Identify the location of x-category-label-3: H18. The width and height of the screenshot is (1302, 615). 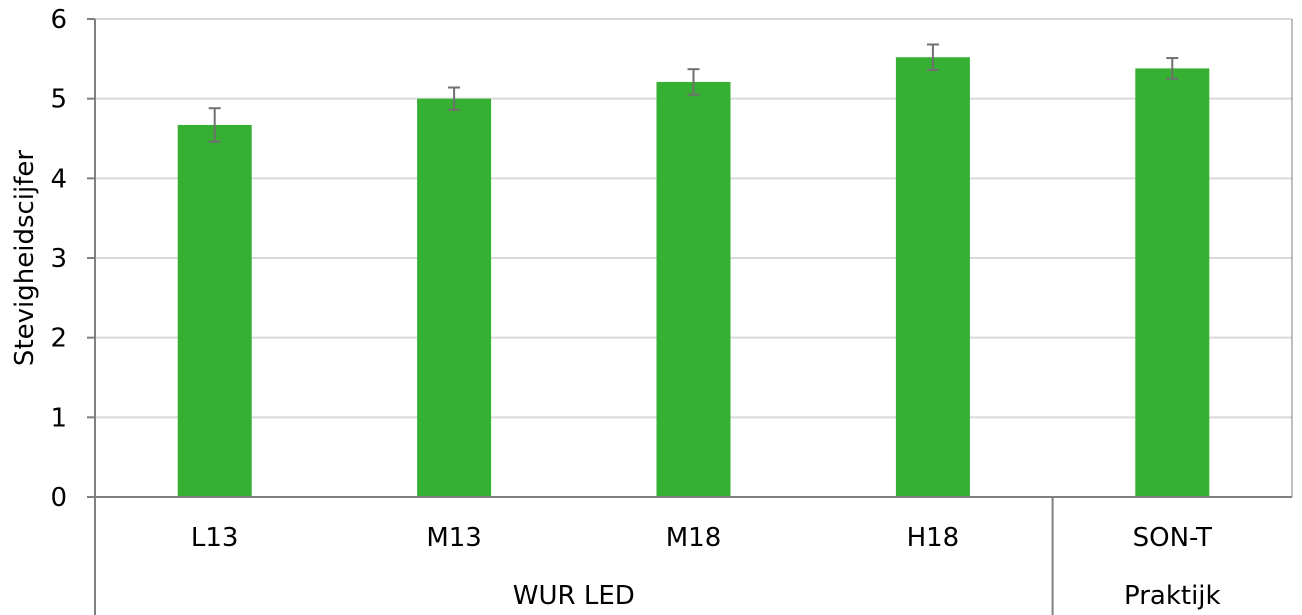
(933, 538).